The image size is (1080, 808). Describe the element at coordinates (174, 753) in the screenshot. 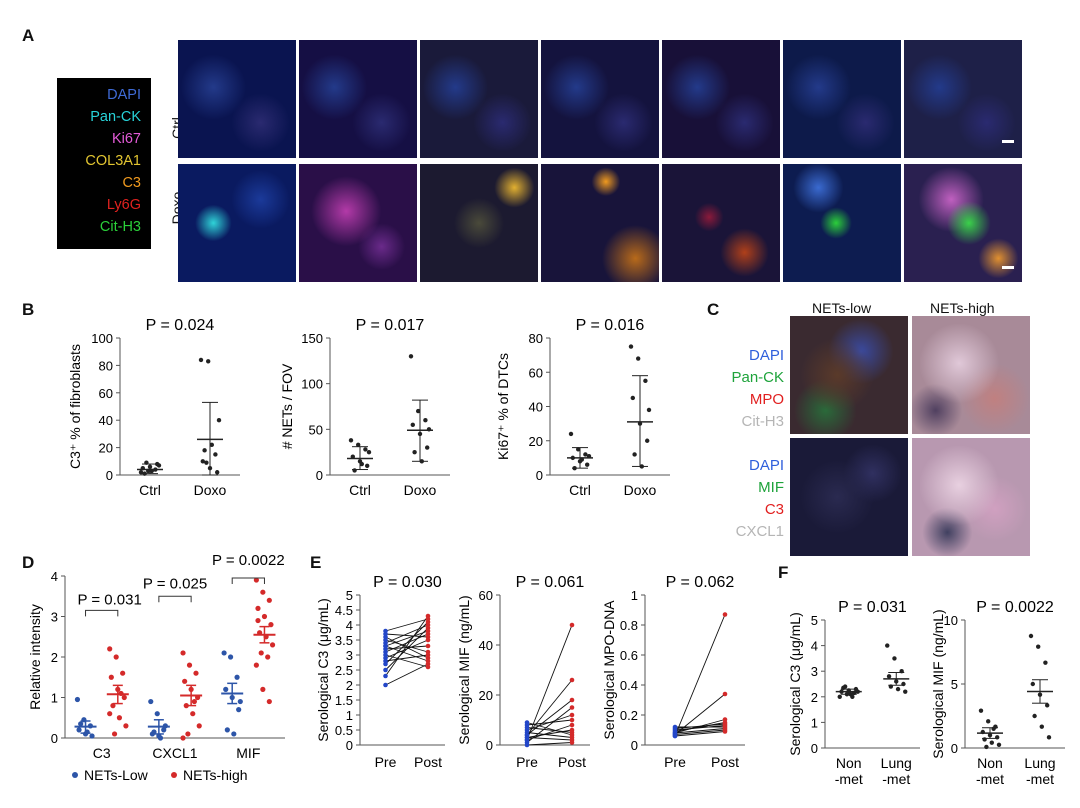

I see `x-tick-label: CXCL1` at that location.